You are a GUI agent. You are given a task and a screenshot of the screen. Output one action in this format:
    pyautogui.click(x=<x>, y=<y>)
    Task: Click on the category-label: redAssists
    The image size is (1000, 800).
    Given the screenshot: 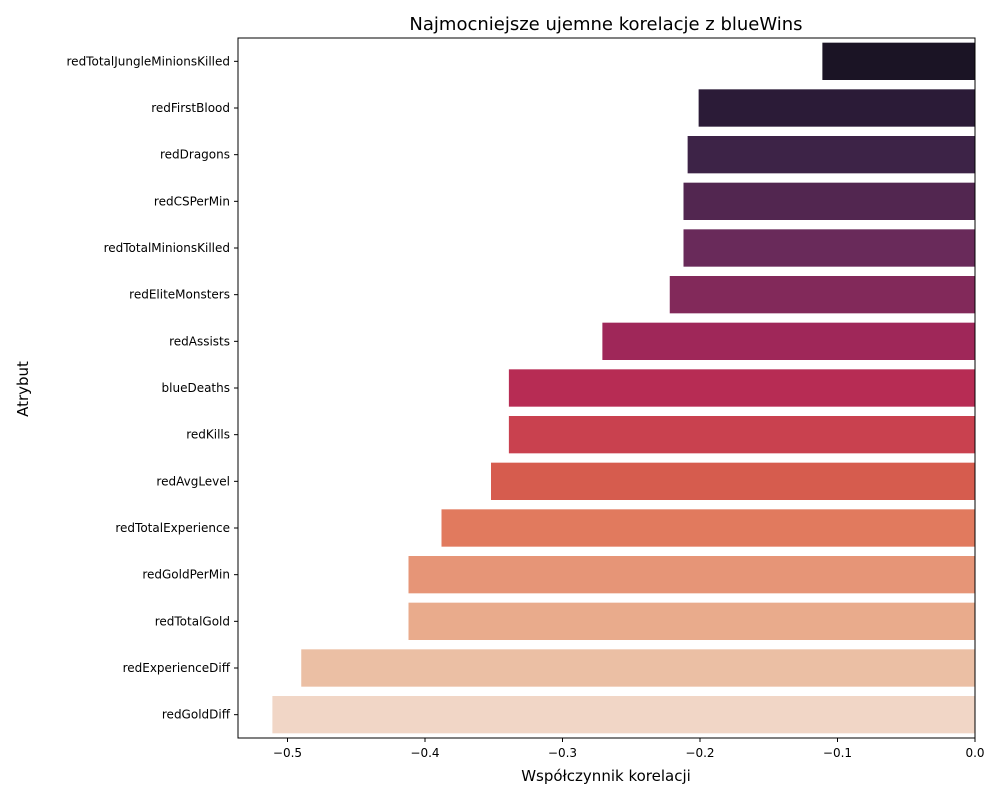 What is the action you would take?
    pyautogui.click(x=199, y=341)
    